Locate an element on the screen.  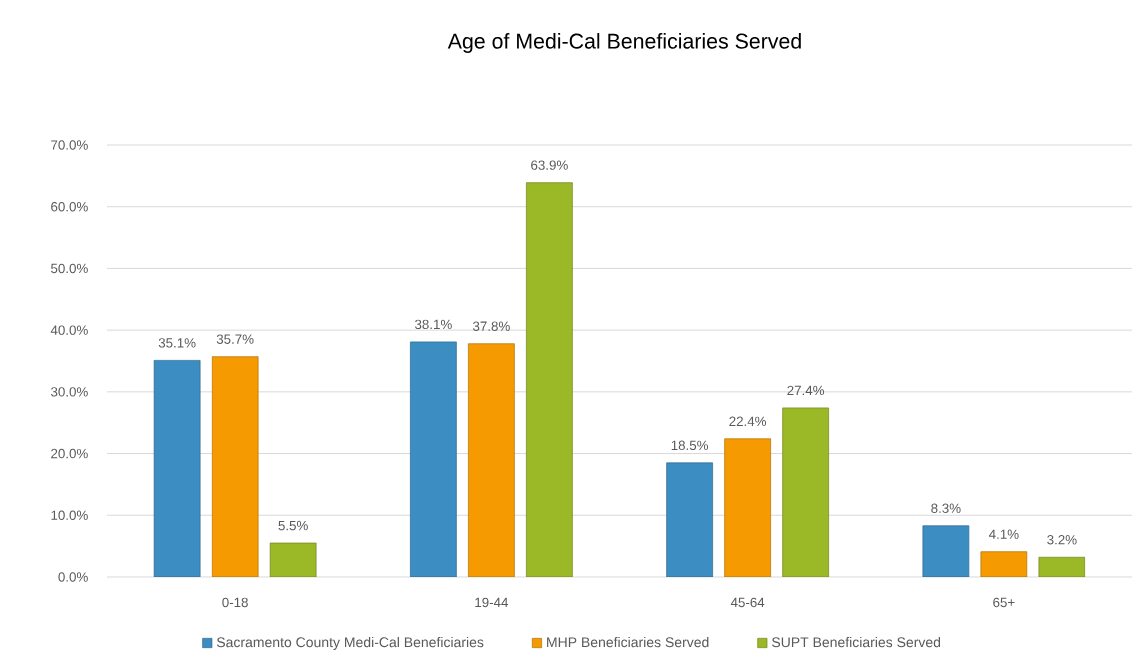
data-label: 35.1% is located at coordinates (177, 343).